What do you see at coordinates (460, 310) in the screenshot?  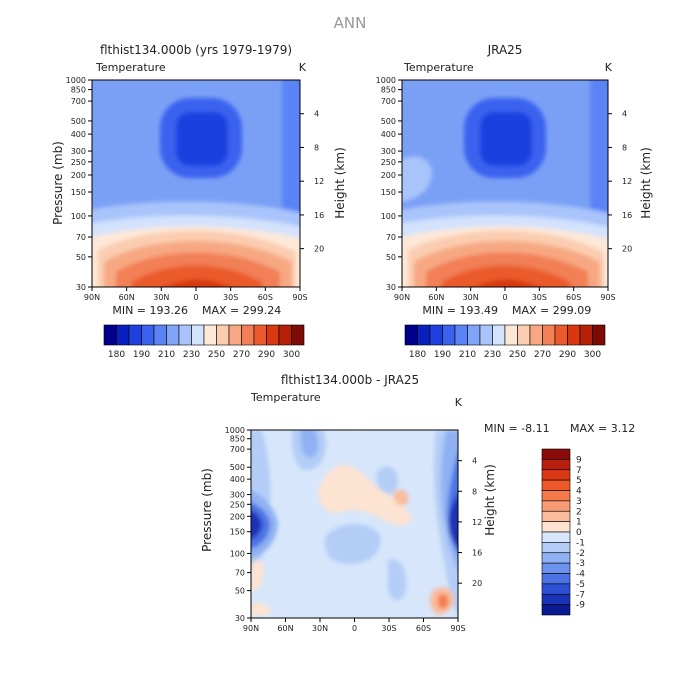 I see `panel-reference-min: MIN = 193.49` at bounding box center [460, 310].